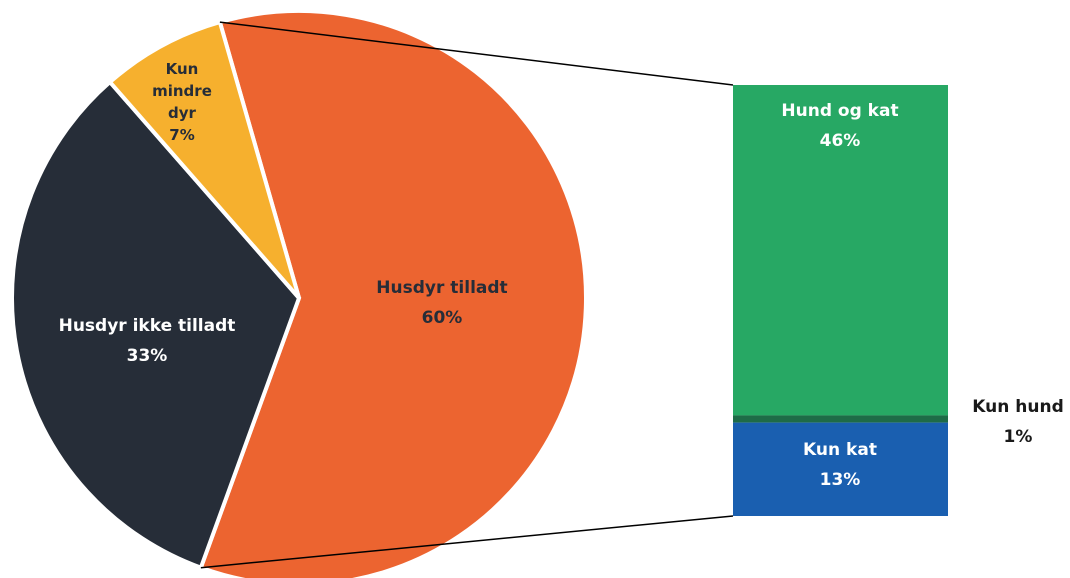  What do you see at coordinates (840, 465) in the screenshot?
I see `data-label: Kun kat 13%` at bounding box center [840, 465].